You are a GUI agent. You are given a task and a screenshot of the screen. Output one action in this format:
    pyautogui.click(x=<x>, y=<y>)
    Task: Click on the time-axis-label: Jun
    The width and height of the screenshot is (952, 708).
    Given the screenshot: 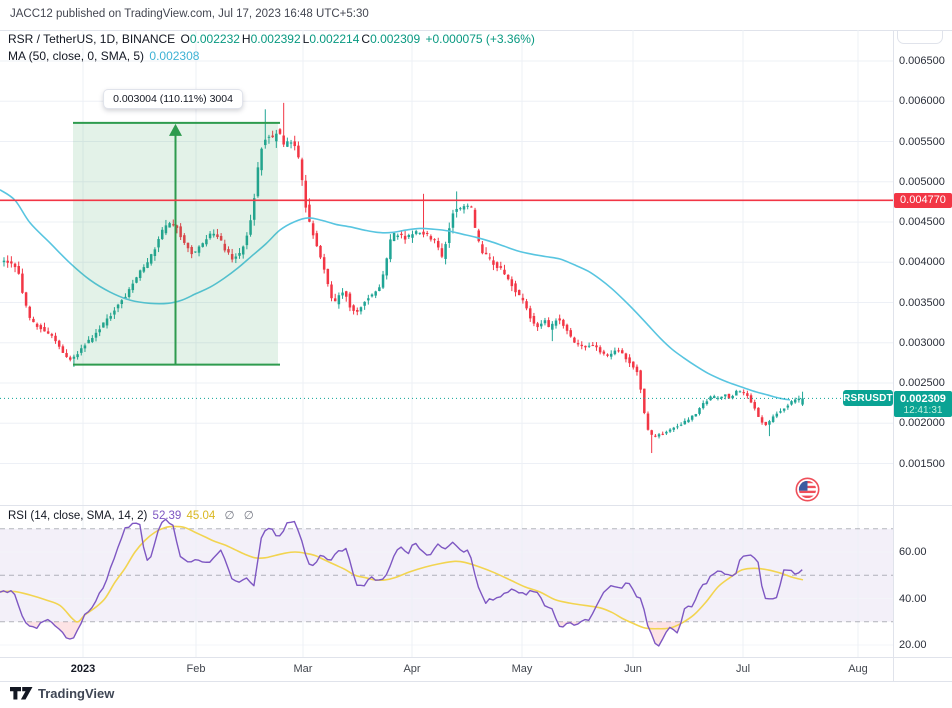 What is the action you would take?
    pyautogui.click(x=633, y=669)
    